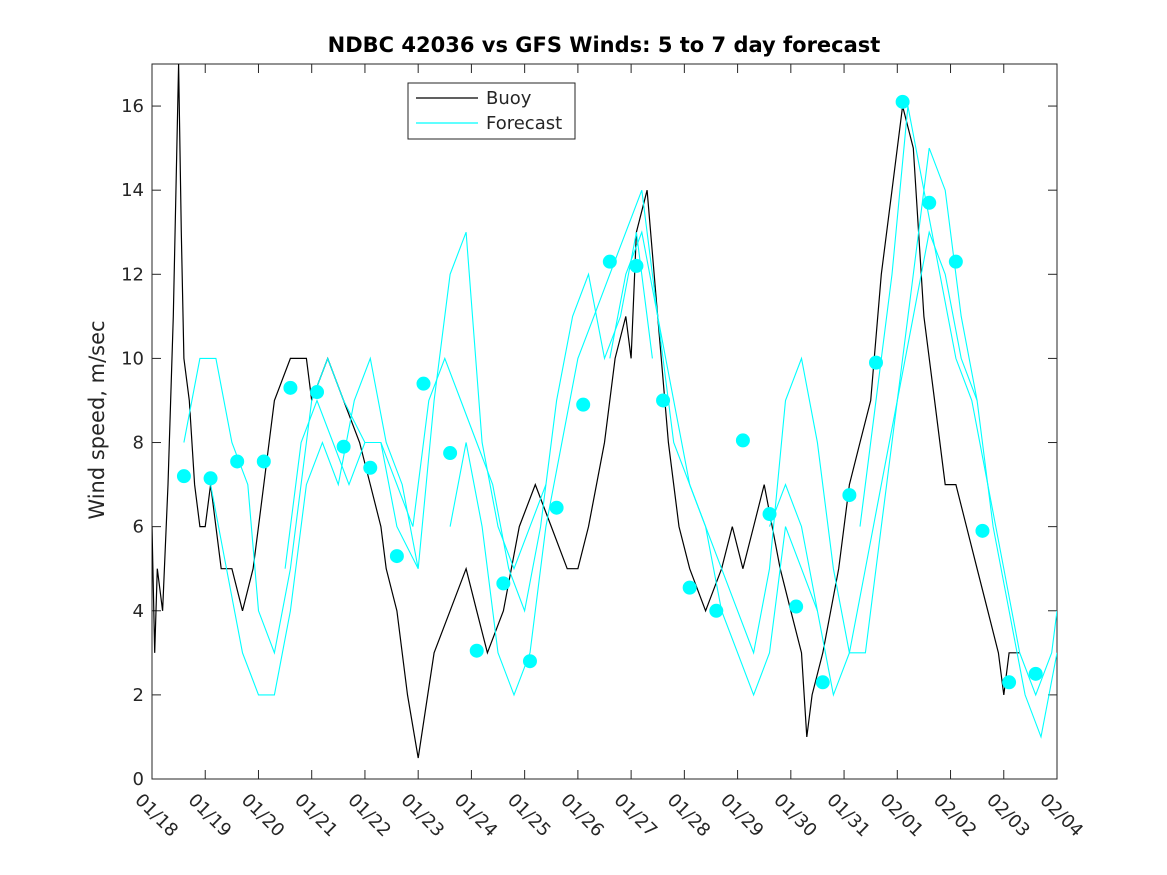 The height and width of the screenshot is (875, 1167). Describe the element at coordinates (423, 816) in the screenshot. I see `x-tick-label: 01/23` at that location.